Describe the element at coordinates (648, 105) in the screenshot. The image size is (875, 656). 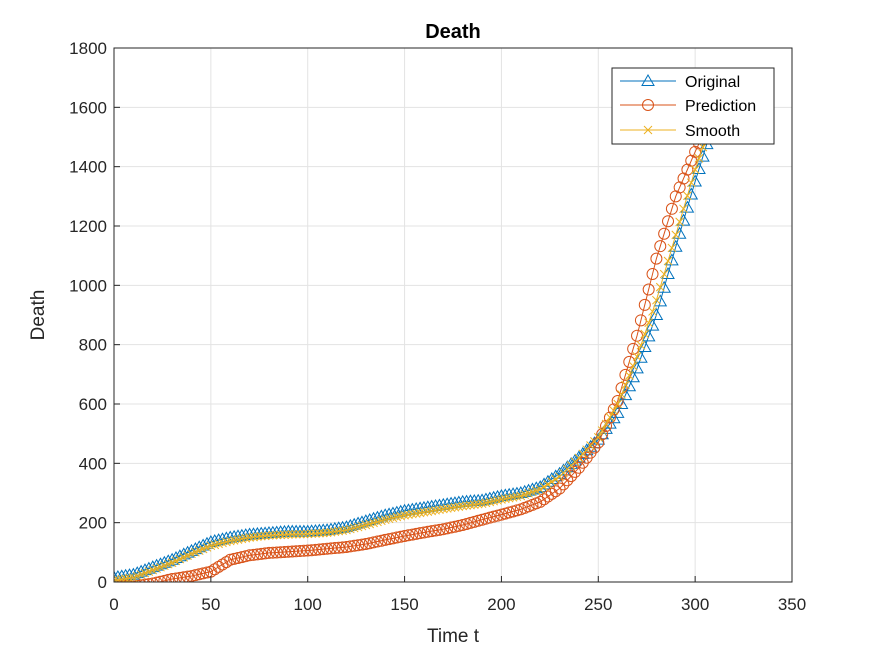
I see `legend-marker-prediction` at that location.